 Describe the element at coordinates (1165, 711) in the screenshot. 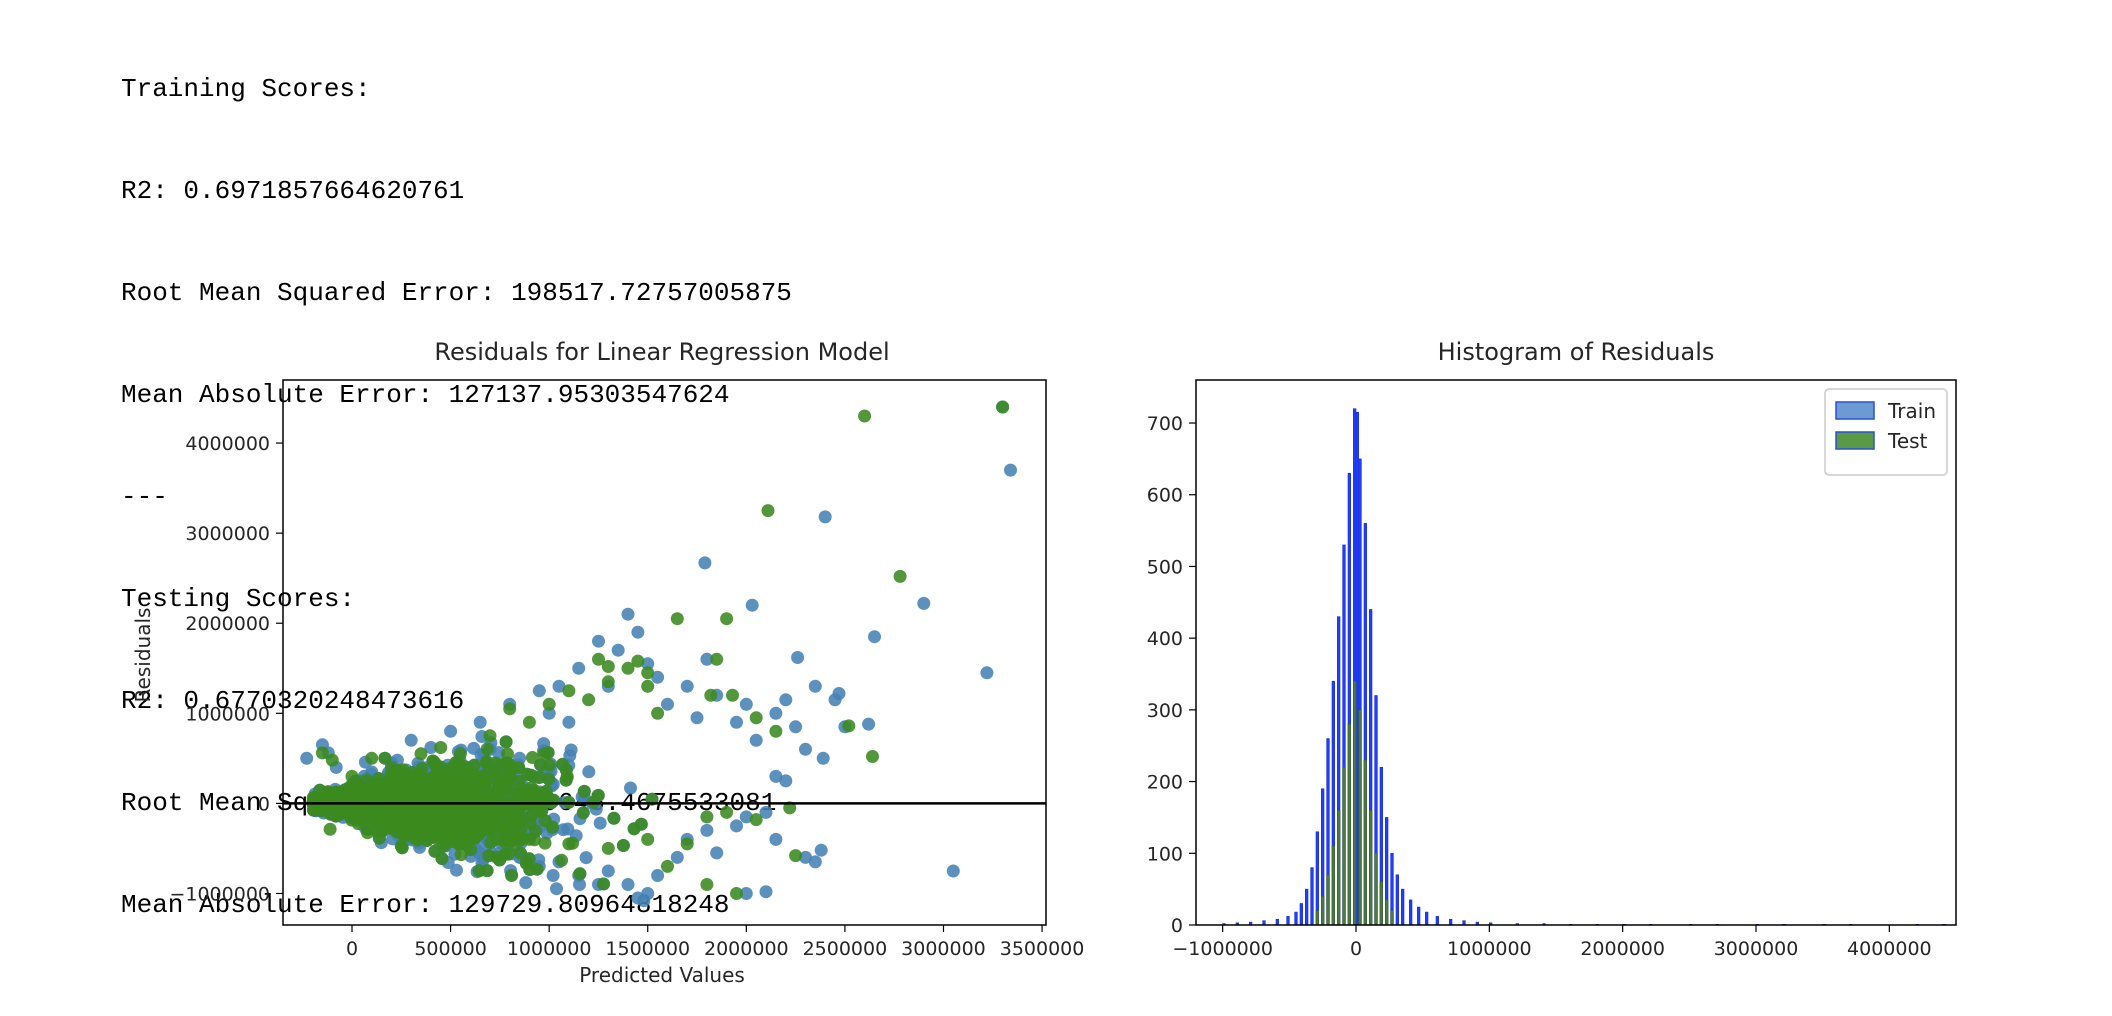

I see `hist-ytick-label: 300` at that location.